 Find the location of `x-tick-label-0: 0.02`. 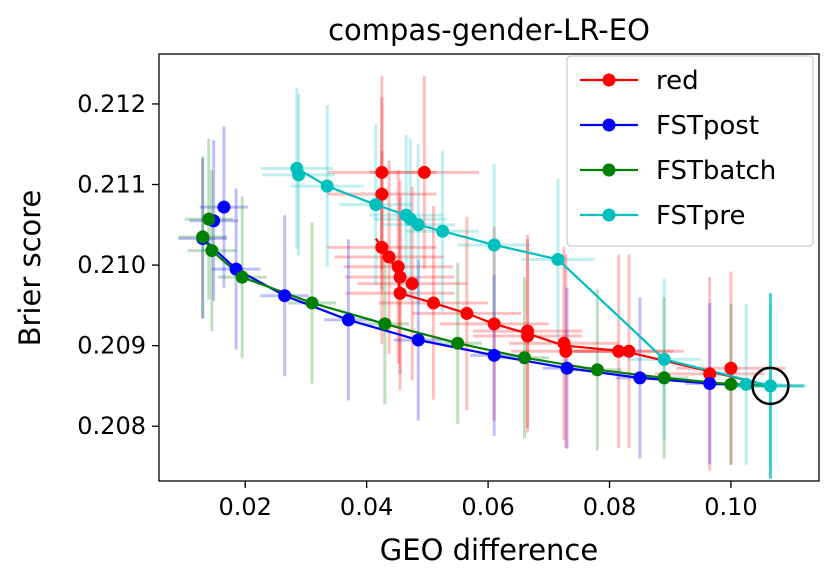

x-tick-label-0: 0.02 is located at coordinates (245, 507).